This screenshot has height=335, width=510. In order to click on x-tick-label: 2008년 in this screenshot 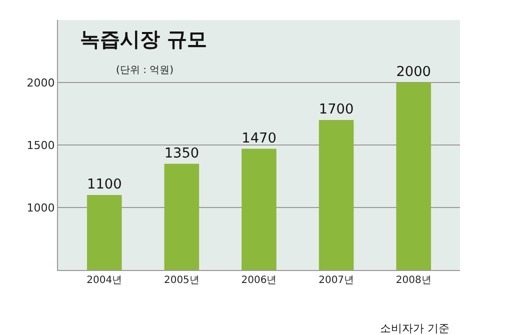, I will do `click(414, 280)`.